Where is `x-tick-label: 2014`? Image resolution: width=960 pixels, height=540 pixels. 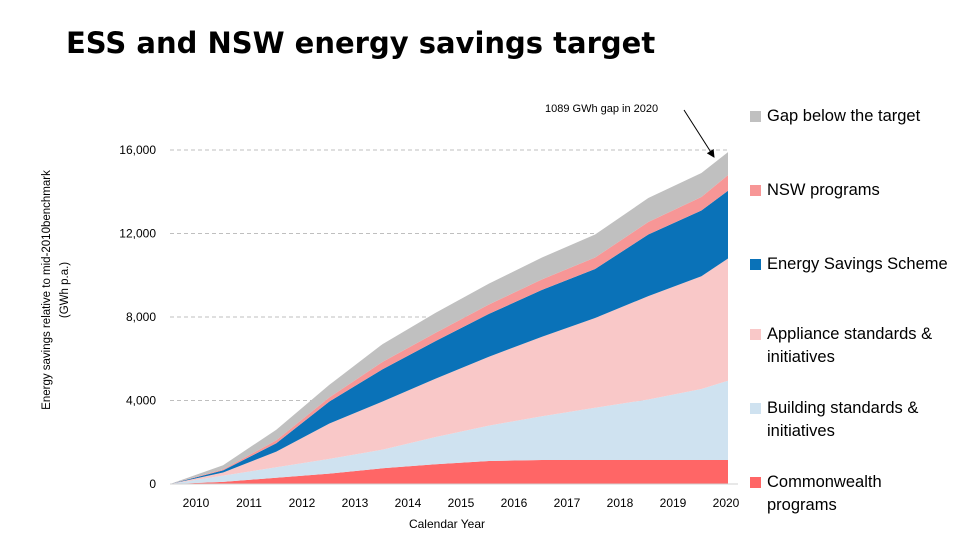 x-tick-label: 2014 is located at coordinates (408, 503).